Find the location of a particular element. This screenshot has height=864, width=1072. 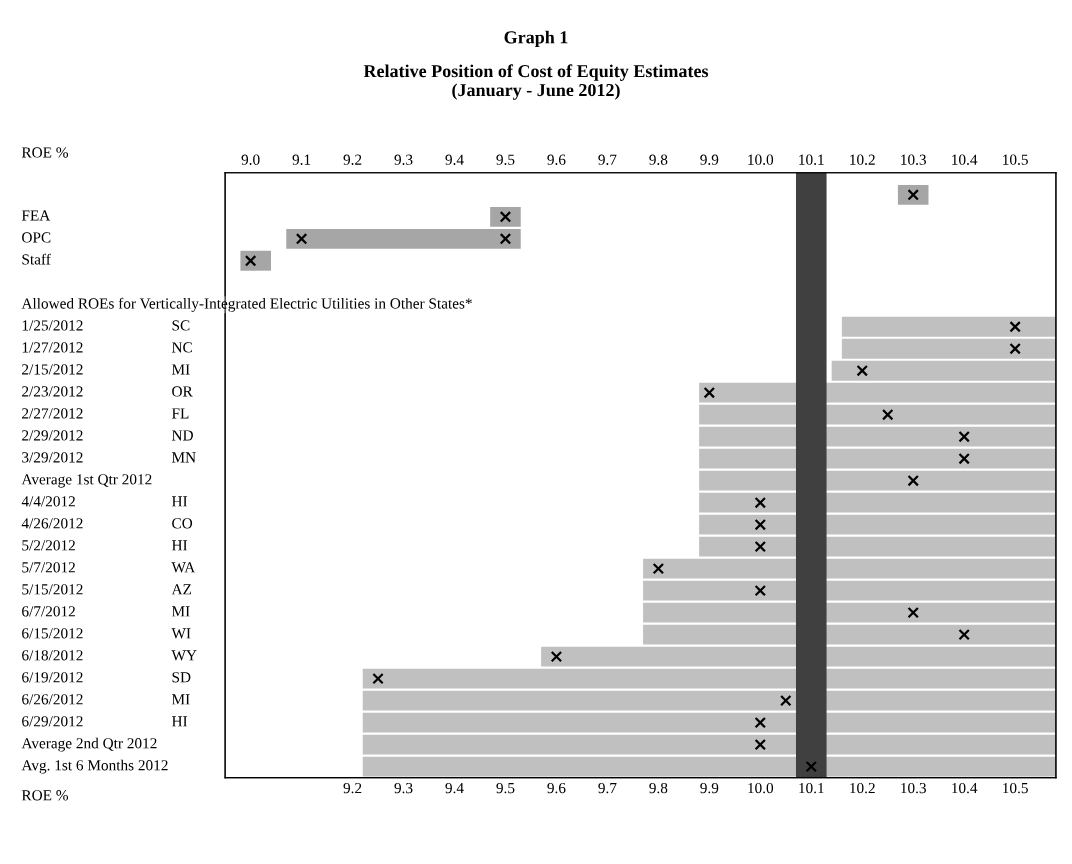

x2-tick-label: 10.1 is located at coordinates (811, 159).